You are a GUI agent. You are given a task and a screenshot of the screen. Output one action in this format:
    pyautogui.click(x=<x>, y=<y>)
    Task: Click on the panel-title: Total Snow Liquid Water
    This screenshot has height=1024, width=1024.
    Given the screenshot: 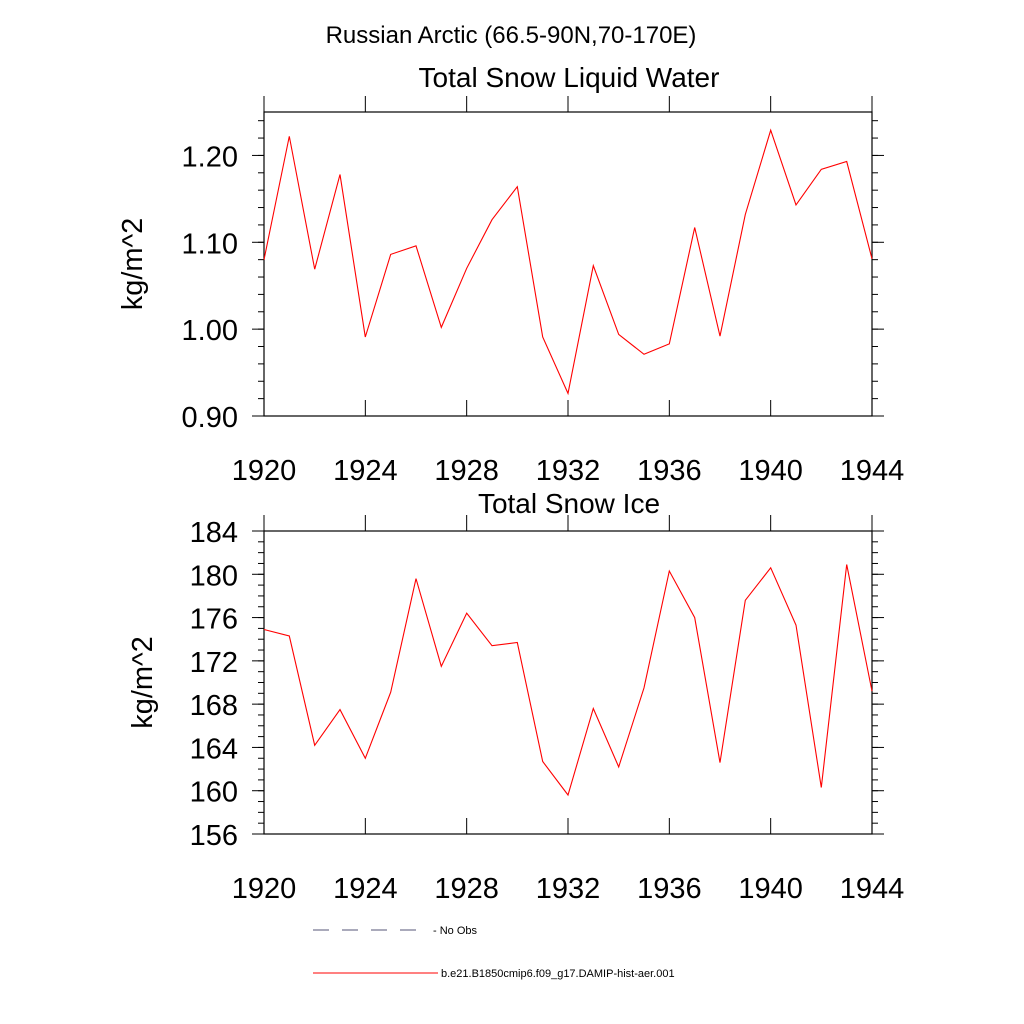 What is the action you would take?
    pyautogui.click(x=569, y=77)
    